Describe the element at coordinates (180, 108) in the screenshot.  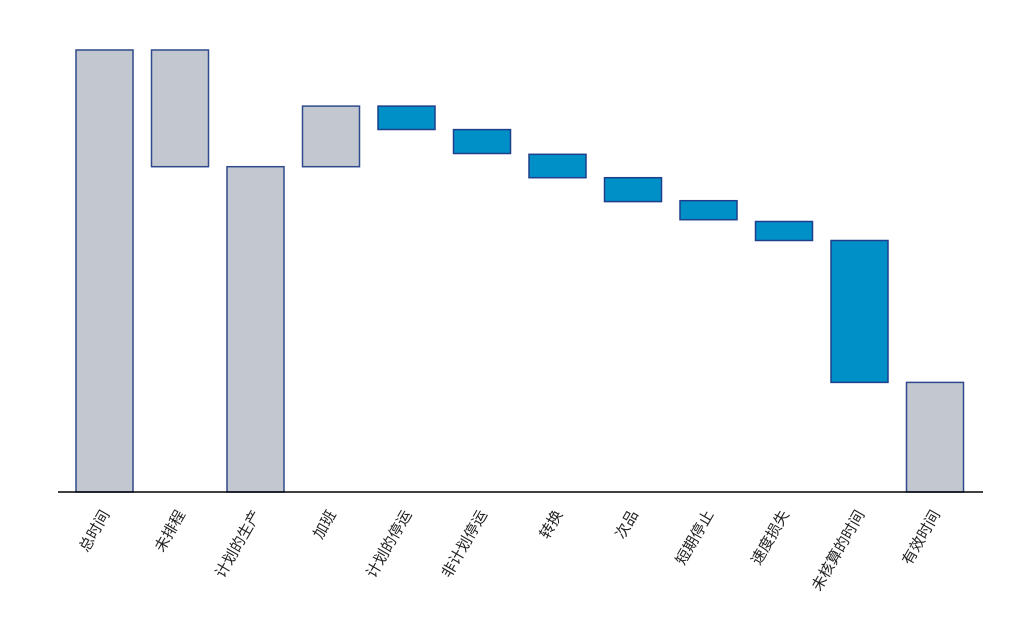
I see `bar-2-total` at that location.